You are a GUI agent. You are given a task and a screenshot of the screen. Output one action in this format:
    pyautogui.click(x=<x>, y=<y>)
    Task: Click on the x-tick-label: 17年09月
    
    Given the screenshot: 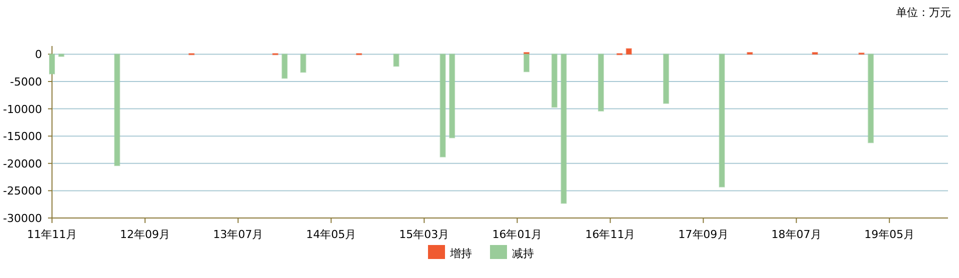 What is the action you would take?
    pyautogui.click(x=703, y=234)
    